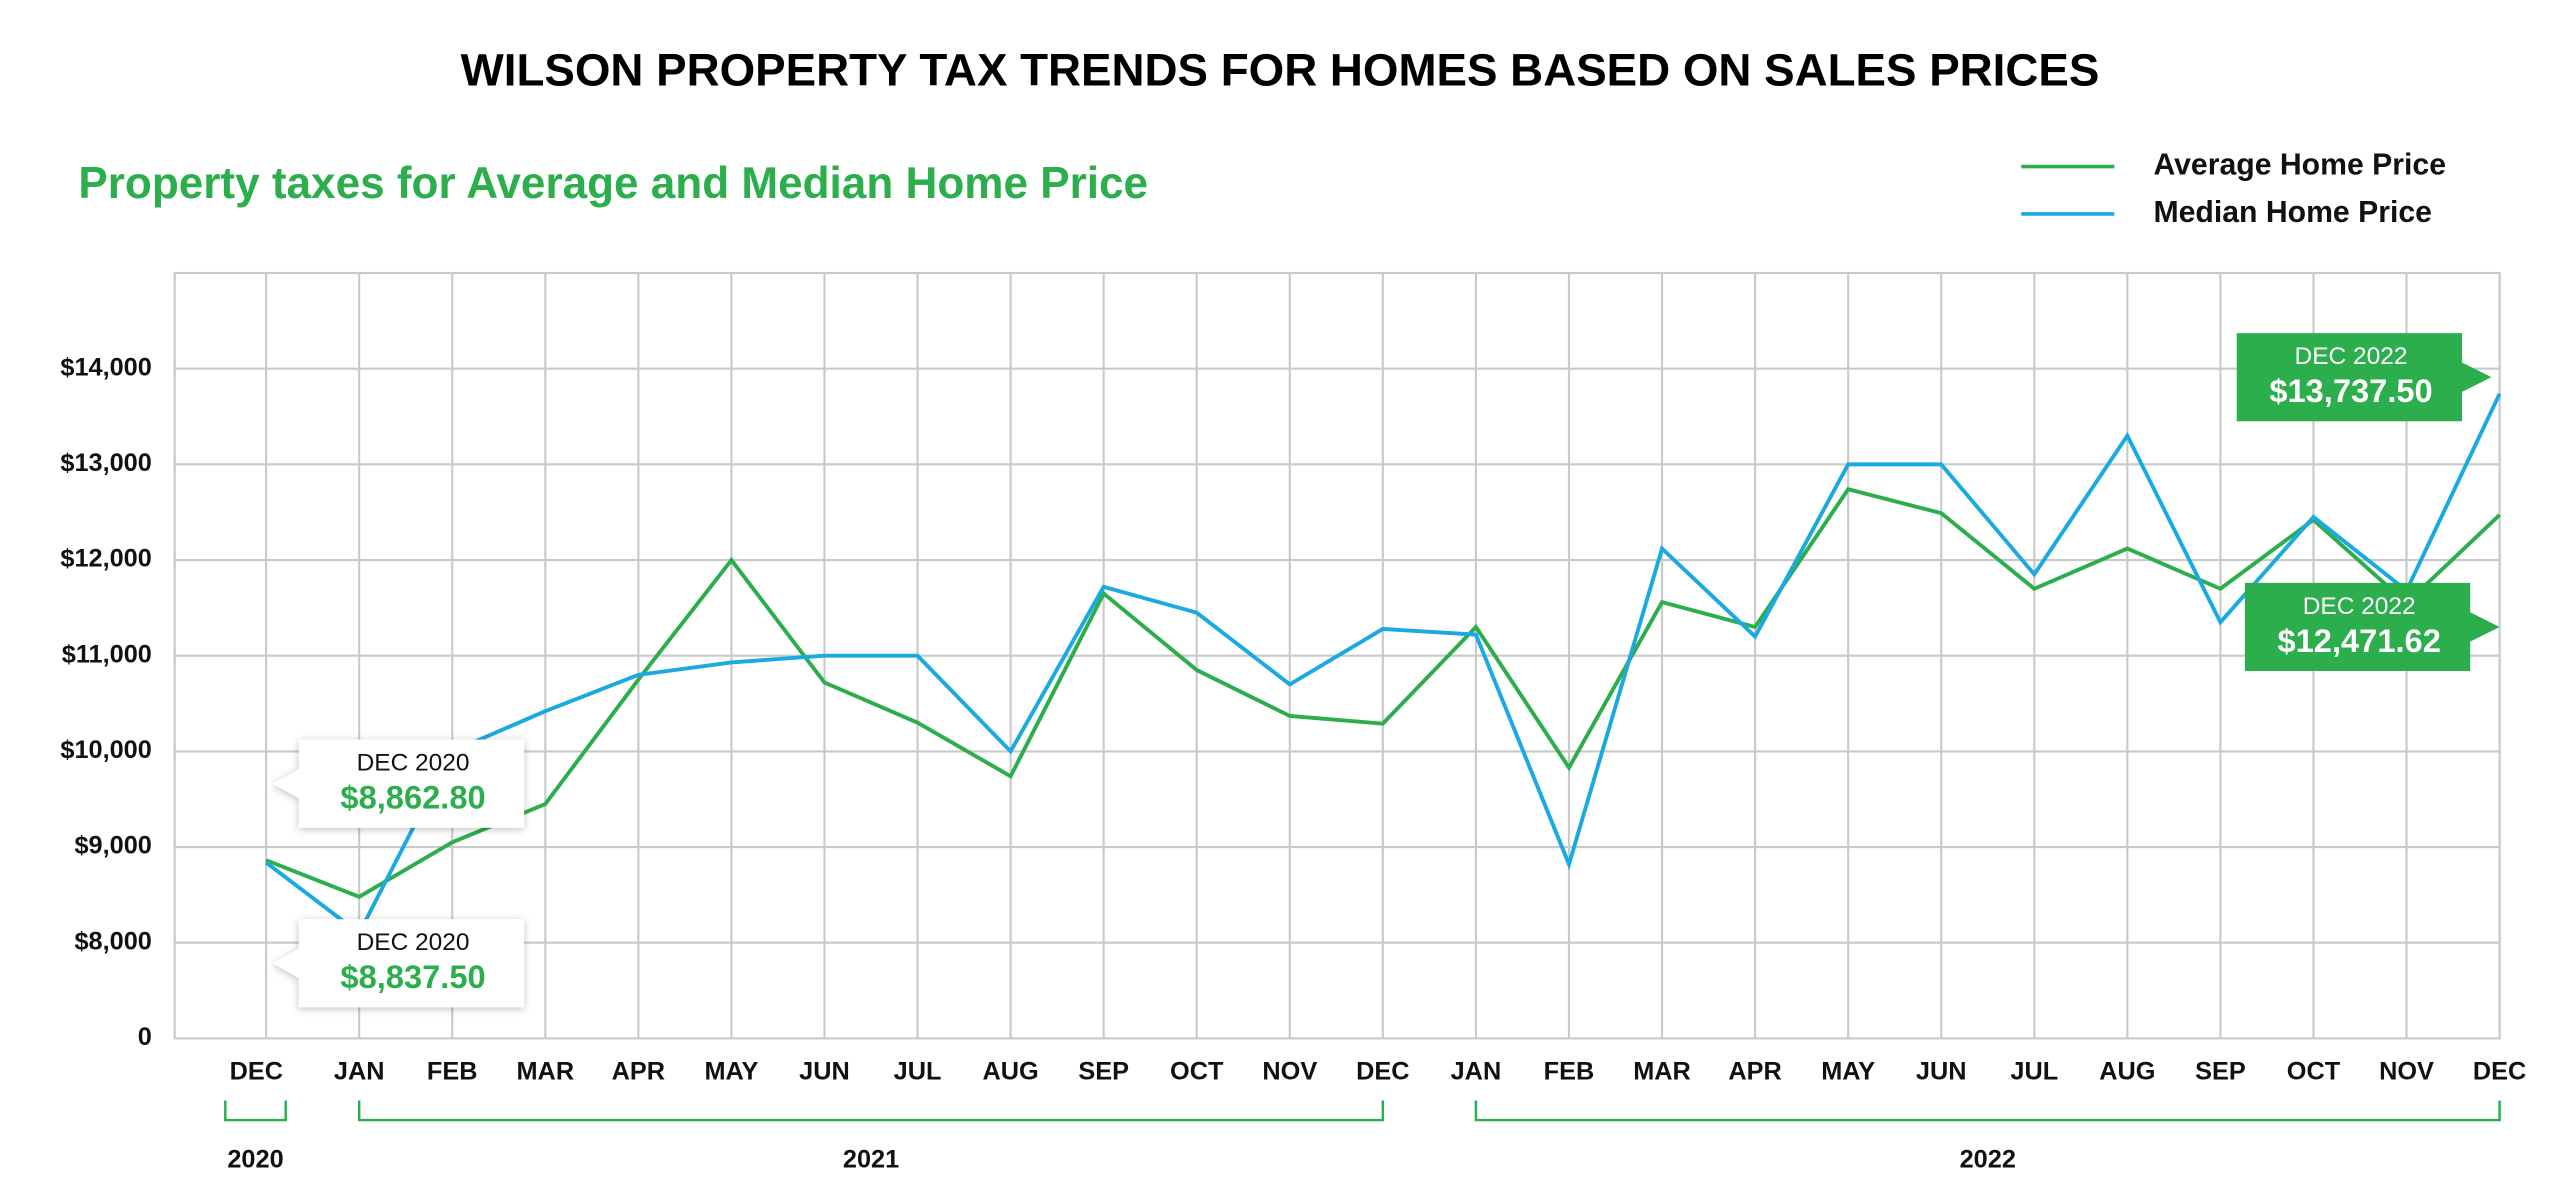 The image size is (2560, 1204). What do you see at coordinates (112, 846) in the screenshot?
I see `y-tick-label: $9,000` at bounding box center [112, 846].